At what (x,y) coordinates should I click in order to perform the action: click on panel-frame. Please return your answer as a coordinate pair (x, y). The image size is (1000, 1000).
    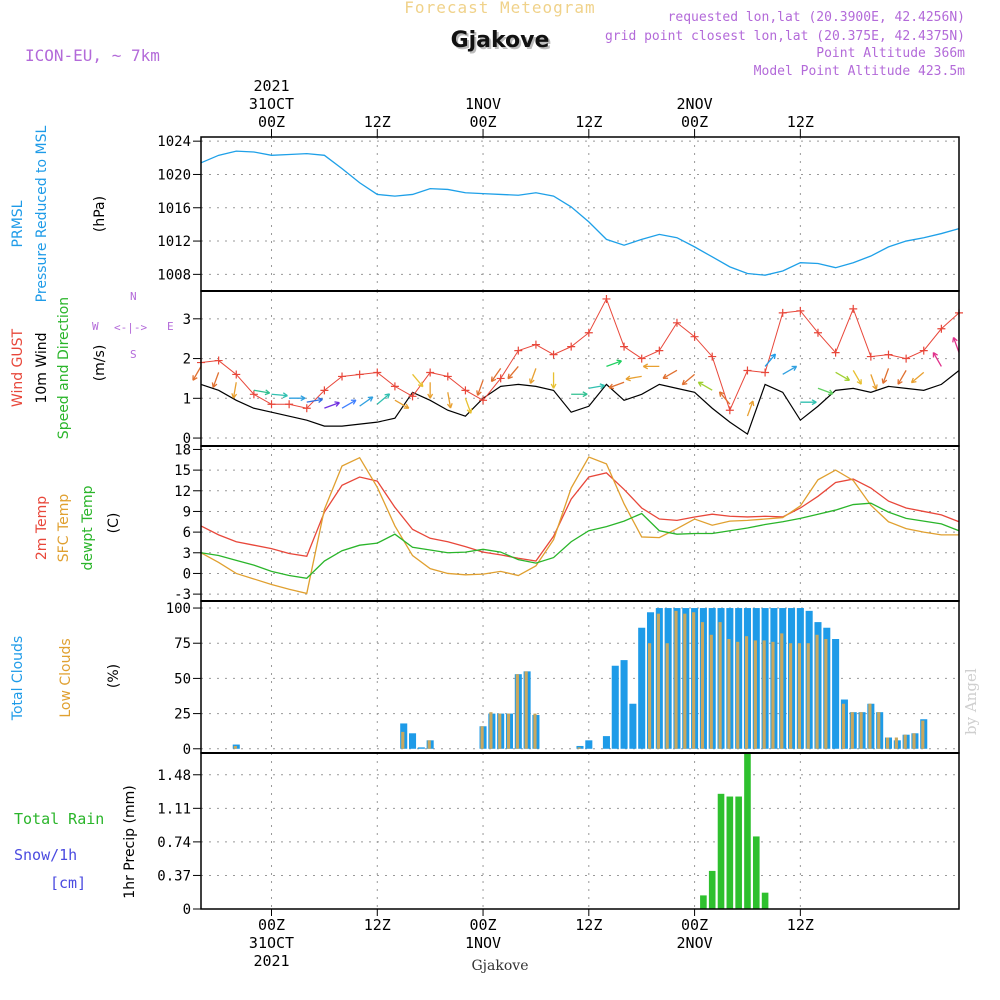
    Looking at the image, I should click on (580, 831).